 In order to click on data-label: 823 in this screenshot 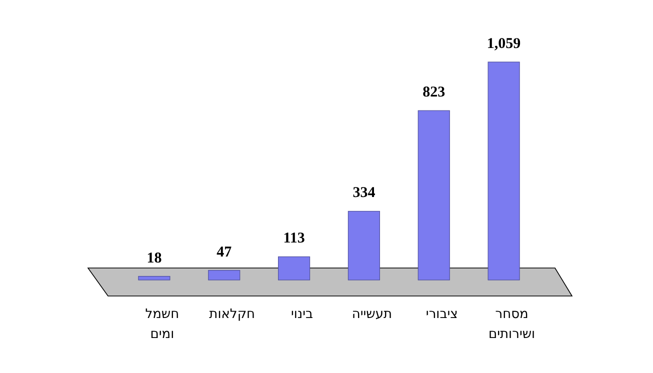, I will do `click(434, 92)`.